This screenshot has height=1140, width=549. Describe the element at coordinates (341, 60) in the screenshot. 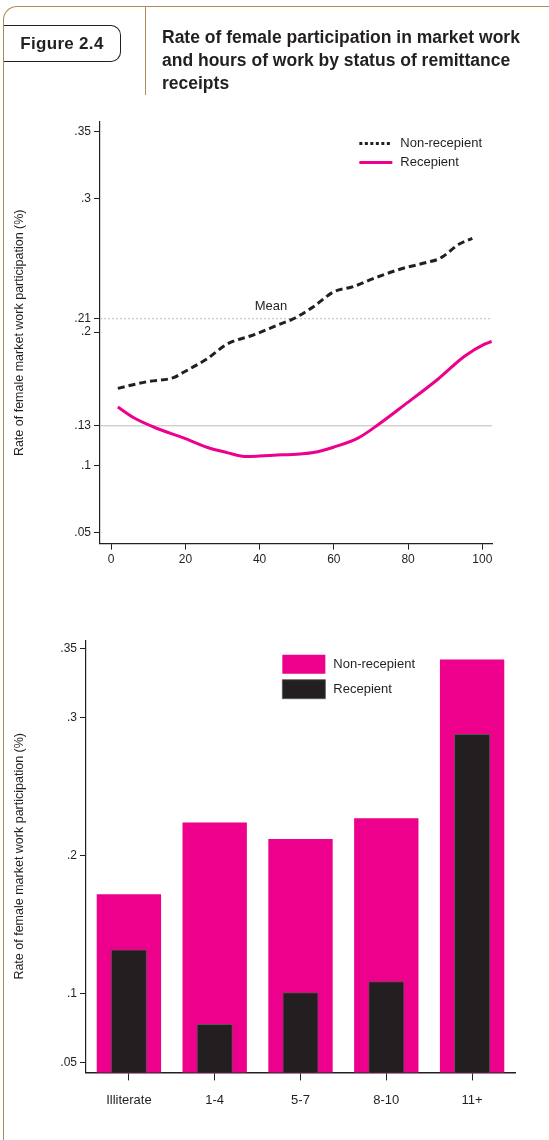

I see `chart-title: Rate of female participation in market work and hours of work by status of remittance receipts` at that location.